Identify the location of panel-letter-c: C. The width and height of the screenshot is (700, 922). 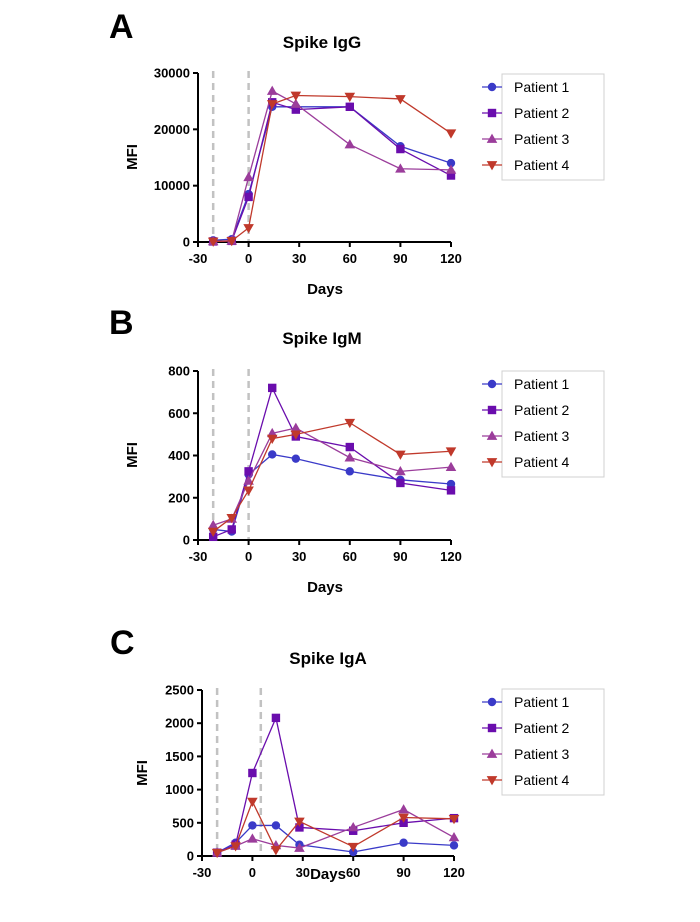
(122, 643).